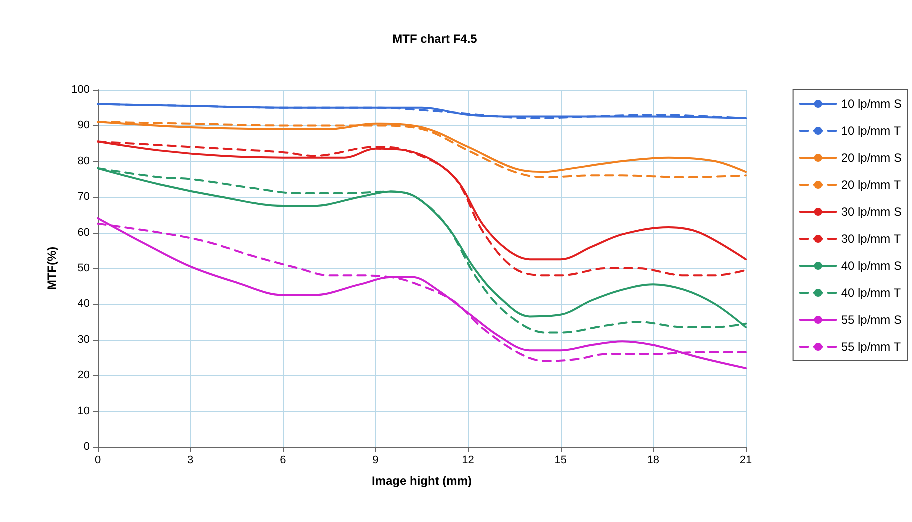 This screenshot has width=912, height=522. Describe the element at coordinates (52, 268) in the screenshot. I see `y-axis-title: MTF(%)` at that location.